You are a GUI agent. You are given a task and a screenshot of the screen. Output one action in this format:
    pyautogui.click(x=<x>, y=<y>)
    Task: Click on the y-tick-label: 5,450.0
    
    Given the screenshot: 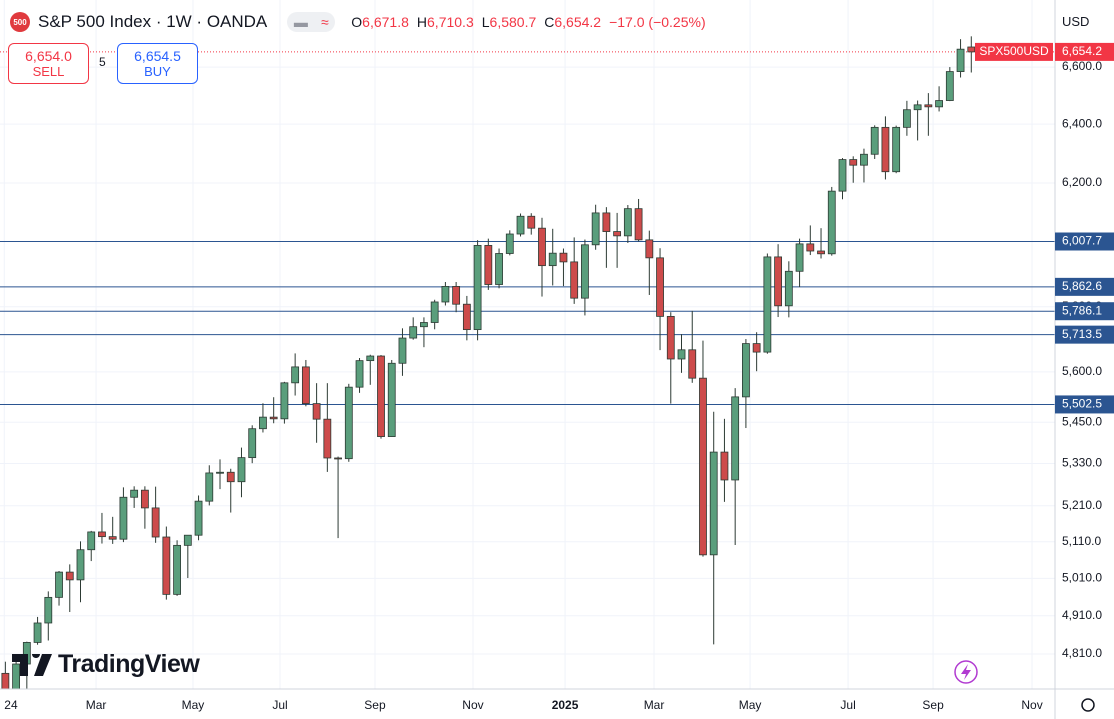 What is the action you would take?
    pyautogui.click(x=1082, y=421)
    